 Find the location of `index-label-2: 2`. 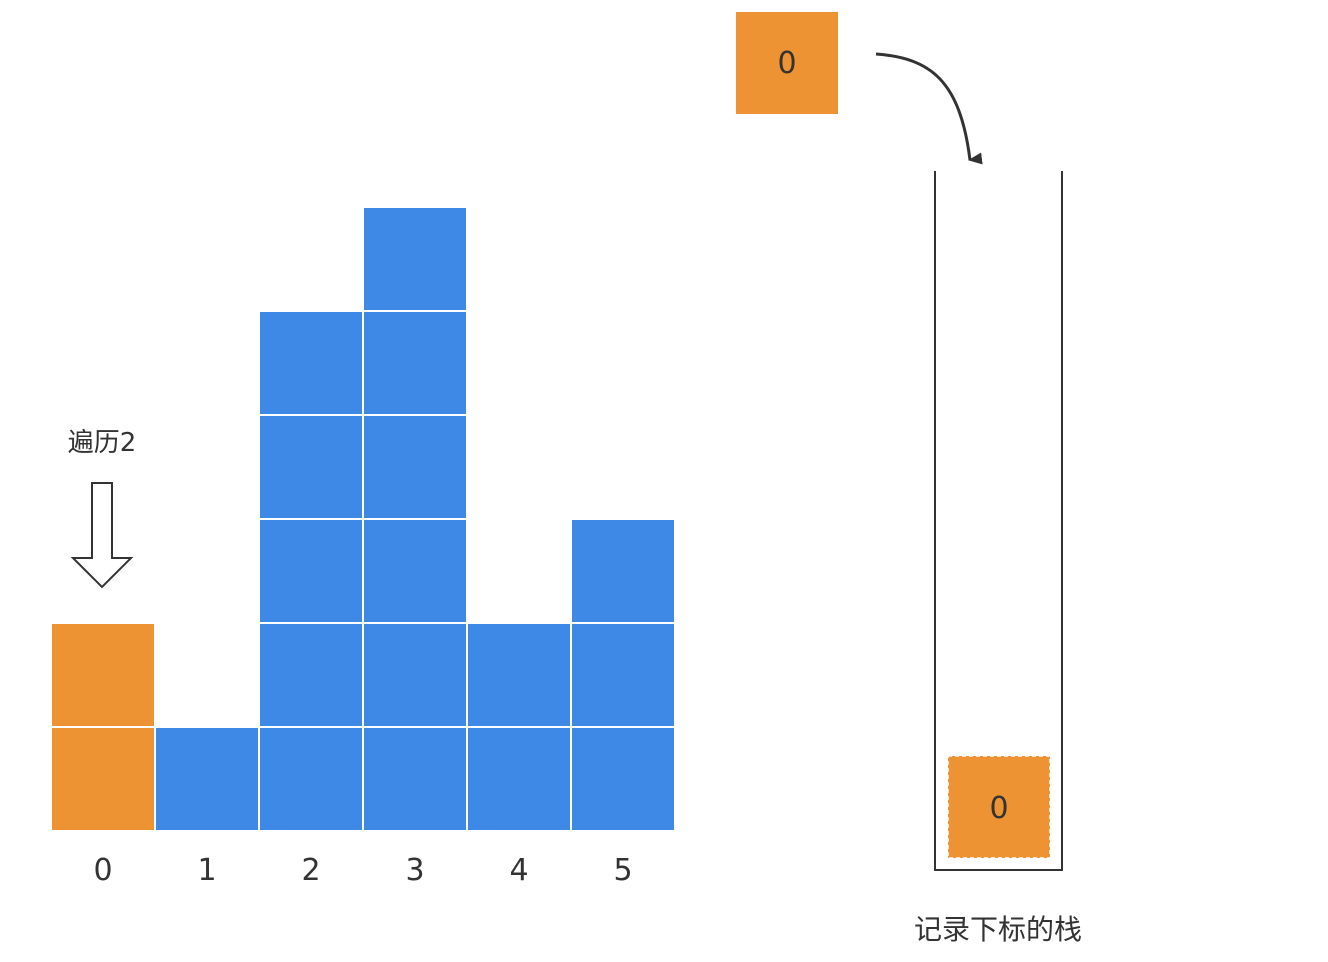

index-label-2: 2 is located at coordinates (310, 870).